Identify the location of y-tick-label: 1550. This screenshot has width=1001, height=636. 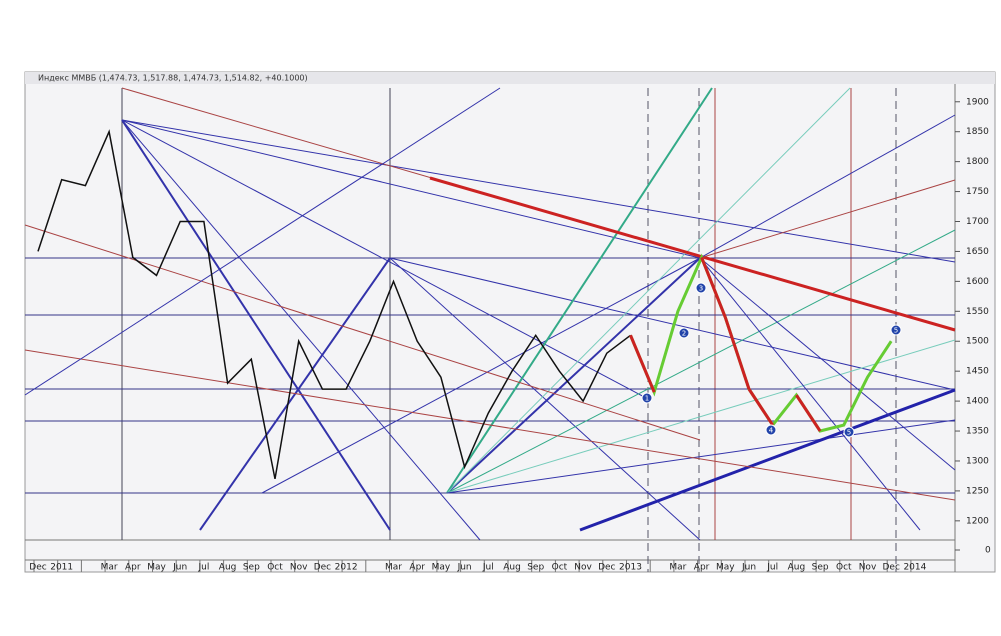
(977, 312).